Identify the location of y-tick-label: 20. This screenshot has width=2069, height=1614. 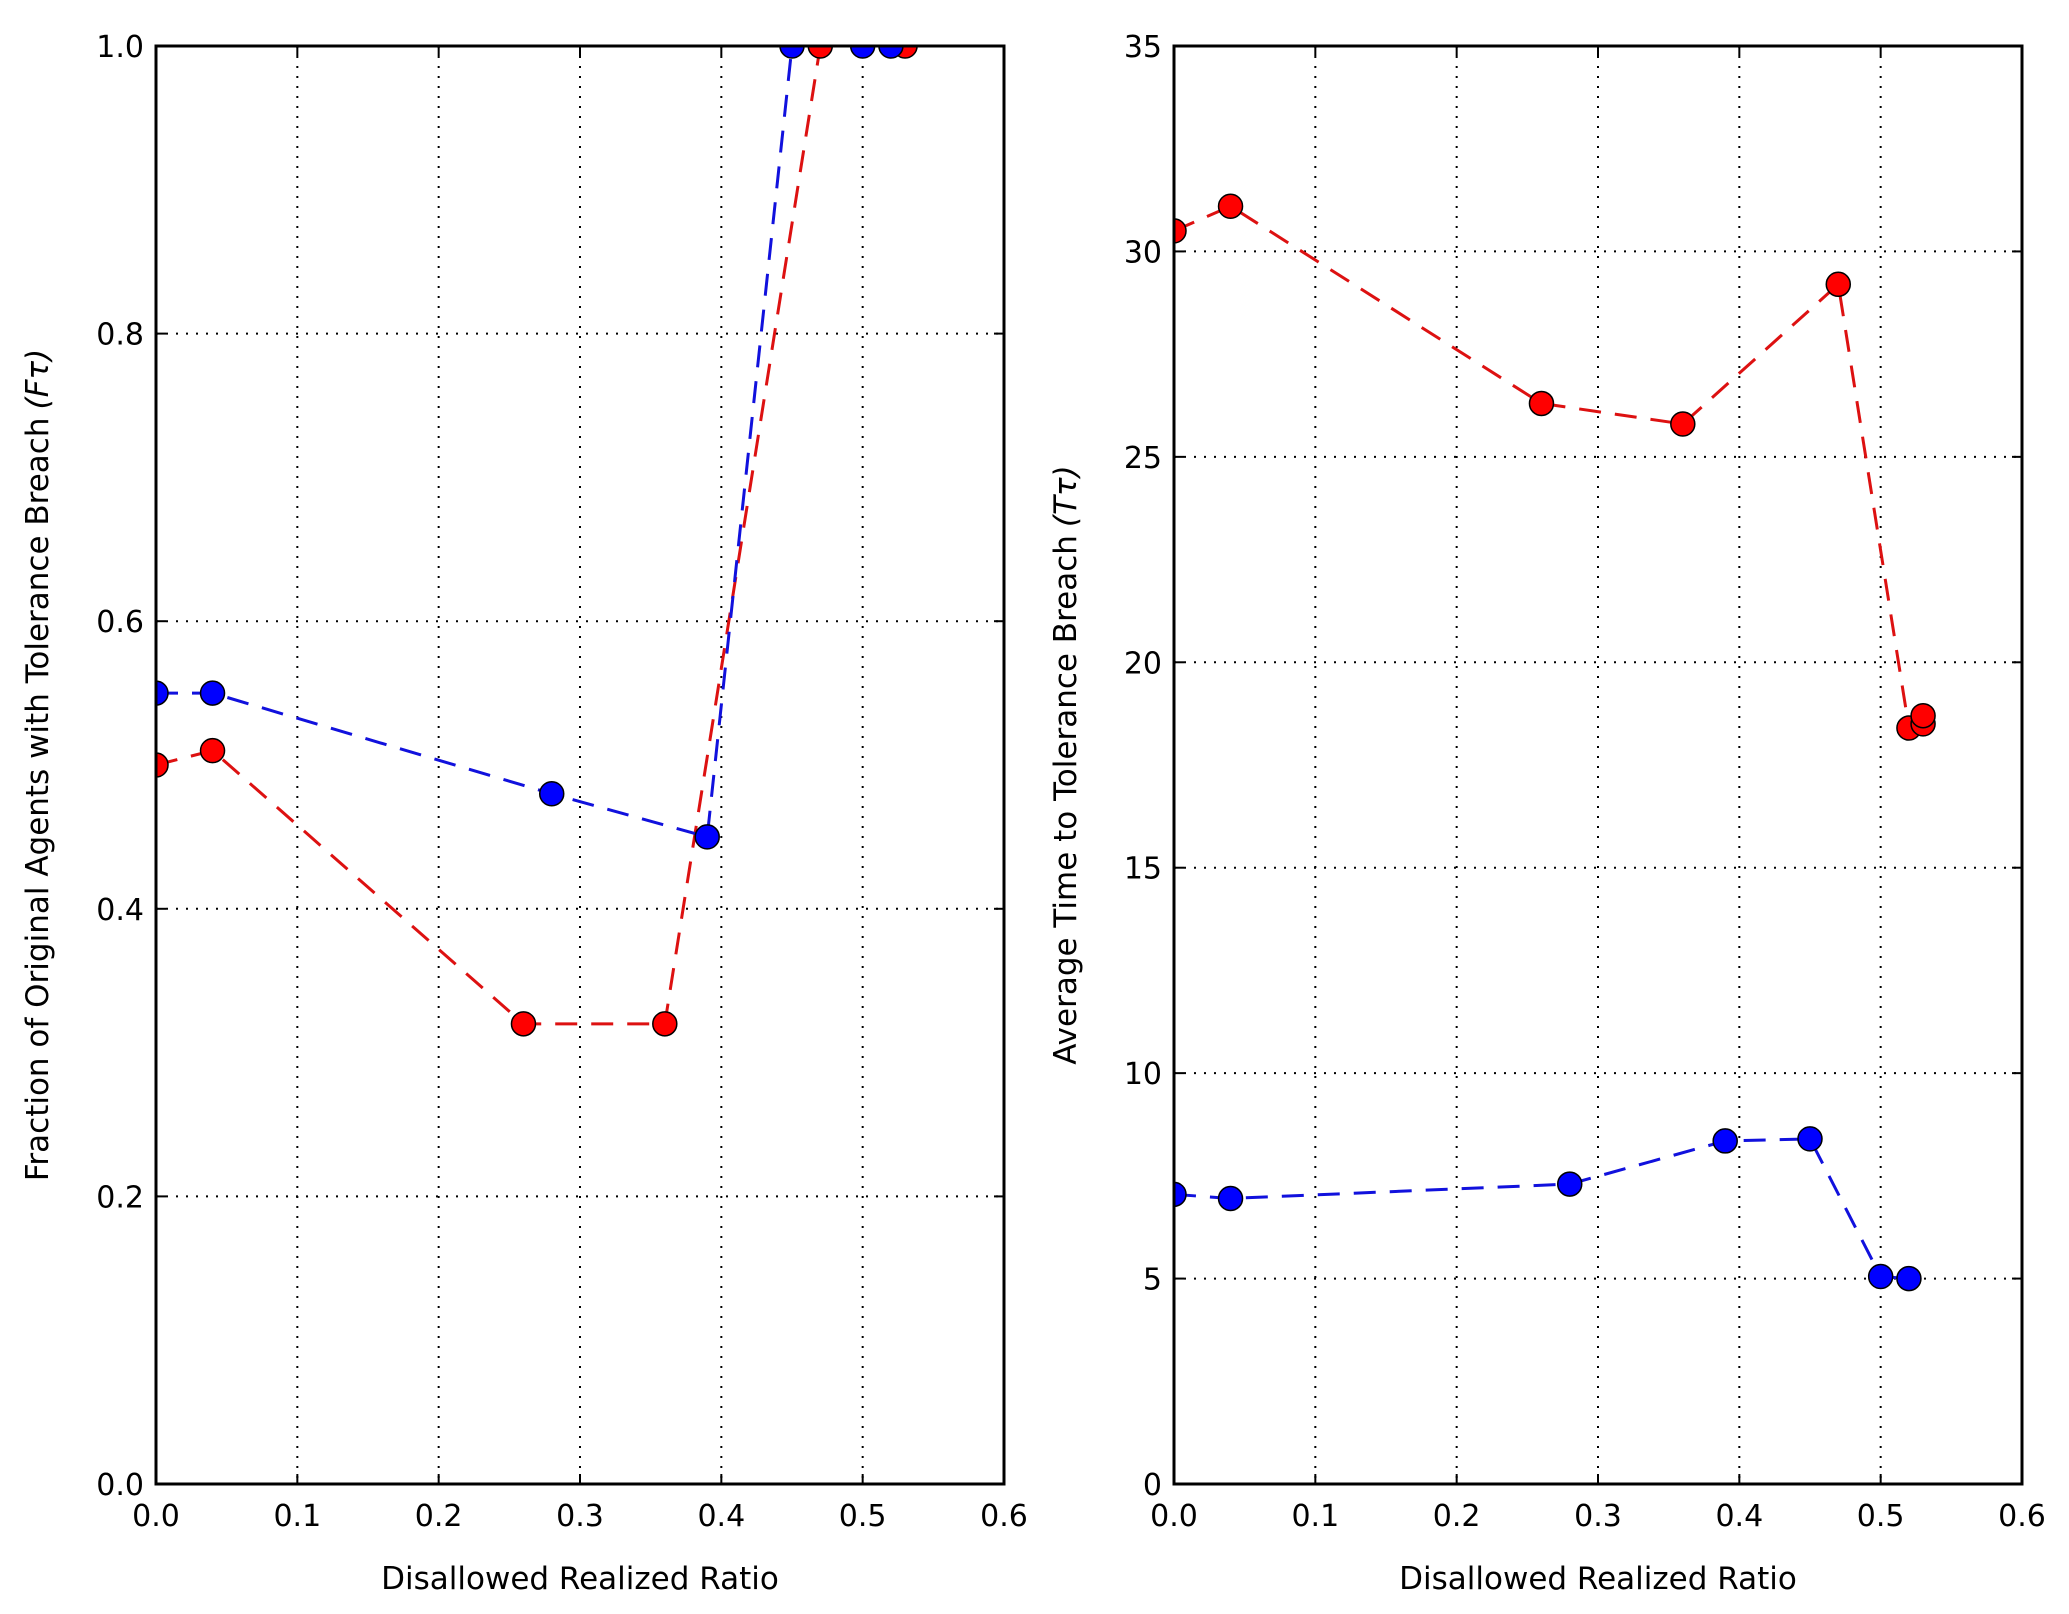
(1143, 663).